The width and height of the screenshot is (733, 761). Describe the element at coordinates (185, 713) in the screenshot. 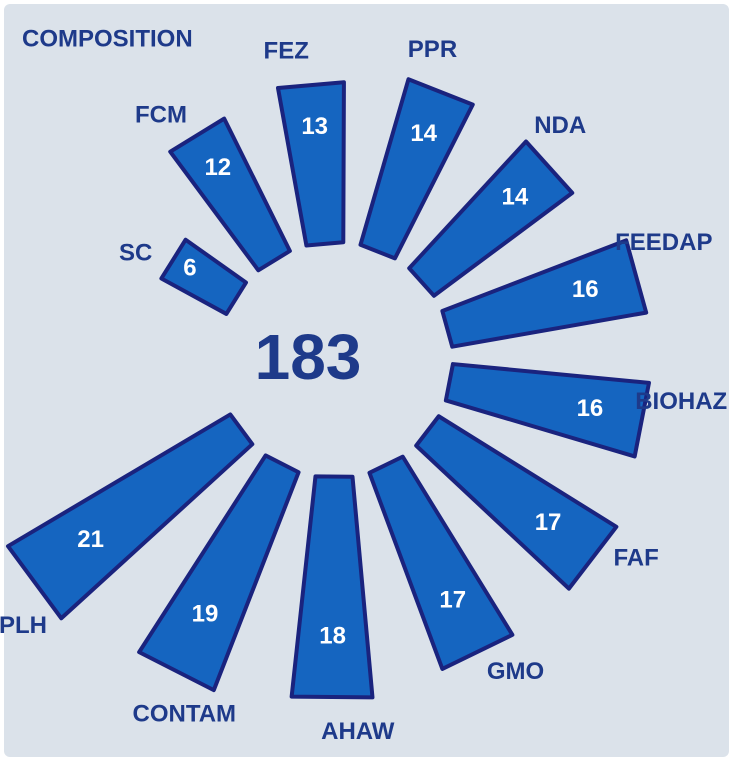

I see `category-label: CONTAM` at that location.